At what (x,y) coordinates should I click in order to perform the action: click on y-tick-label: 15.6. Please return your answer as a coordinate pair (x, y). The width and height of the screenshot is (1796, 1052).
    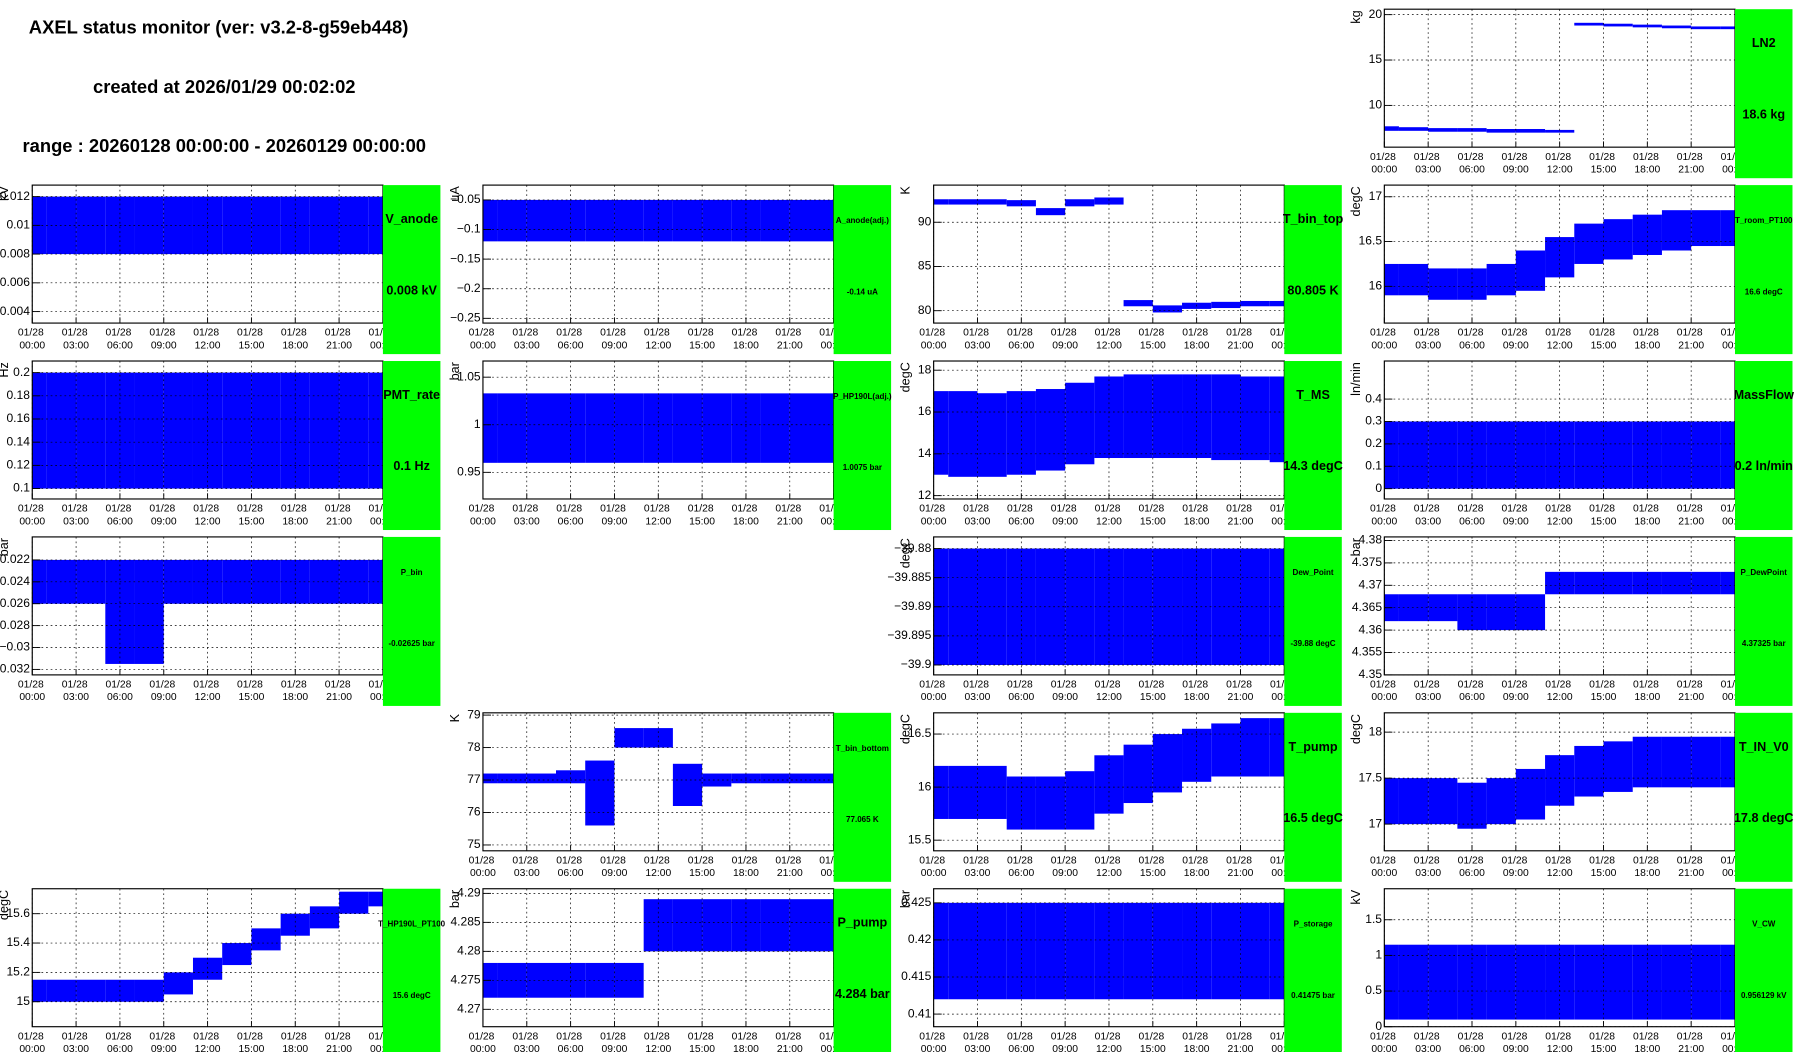
    Looking at the image, I should click on (18, 913).